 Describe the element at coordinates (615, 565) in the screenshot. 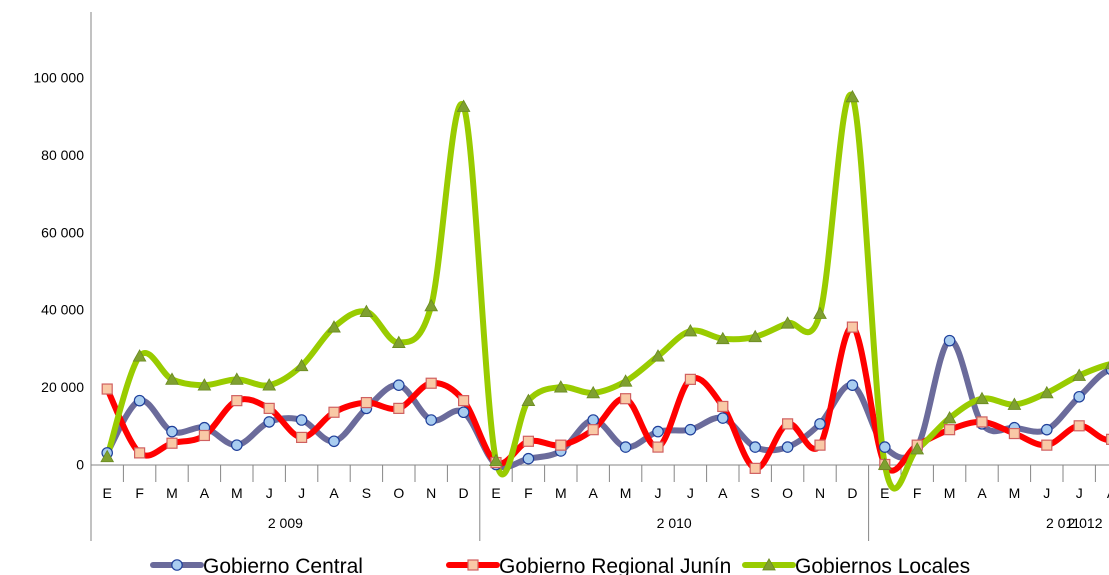

I see `legend-label: Gobierno Regional Junín` at that location.